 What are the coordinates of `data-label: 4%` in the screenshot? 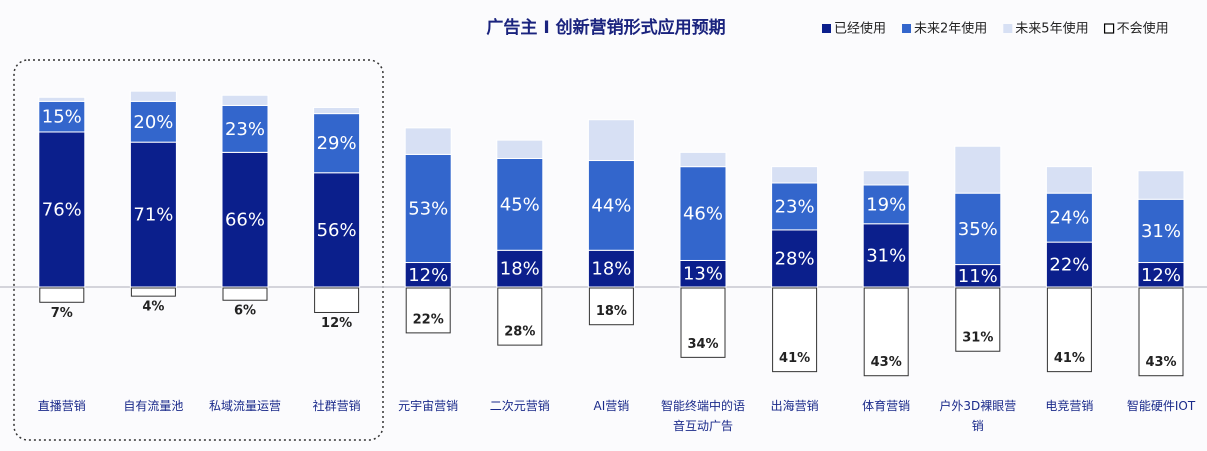 It's located at (153, 307).